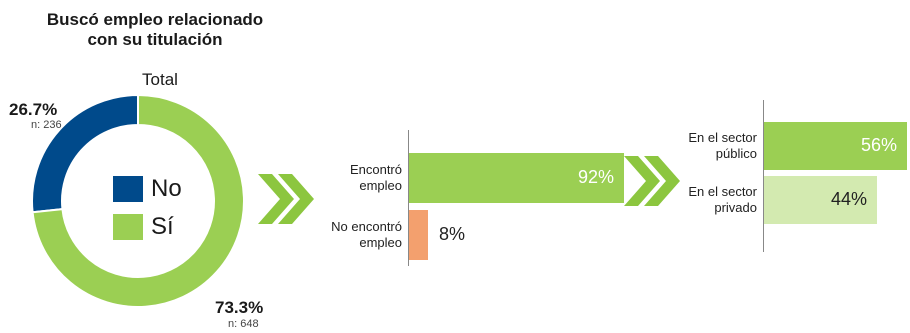 Image resolution: width=910 pixels, height=333 pixels. Describe the element at coordinates (128, 189) in the screenshot. I see `legend-swatch-no` at that location.